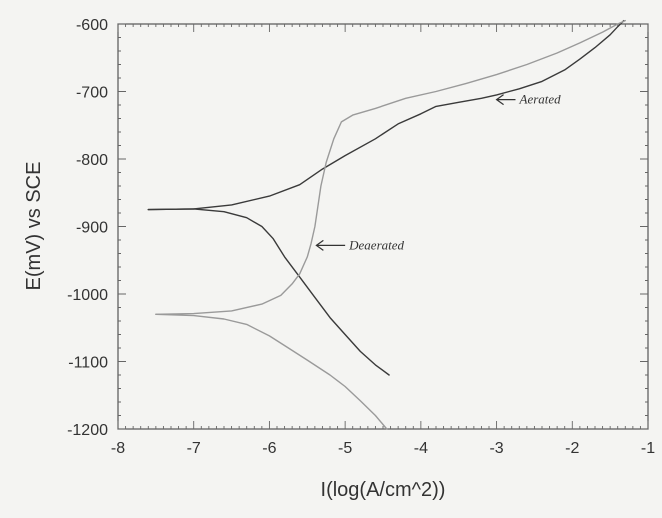  What do you see at coordinates (92, 25) in the screenshot?
I see `y-tick-label: -600` at bounding box center [92, 25].